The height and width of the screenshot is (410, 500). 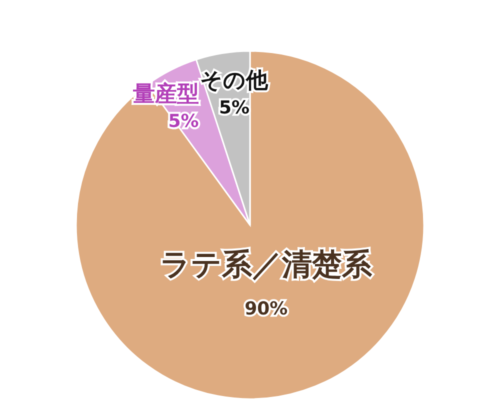 I want to click on slice-label: ラテ系／清楚系, so click(x=267, y=265).